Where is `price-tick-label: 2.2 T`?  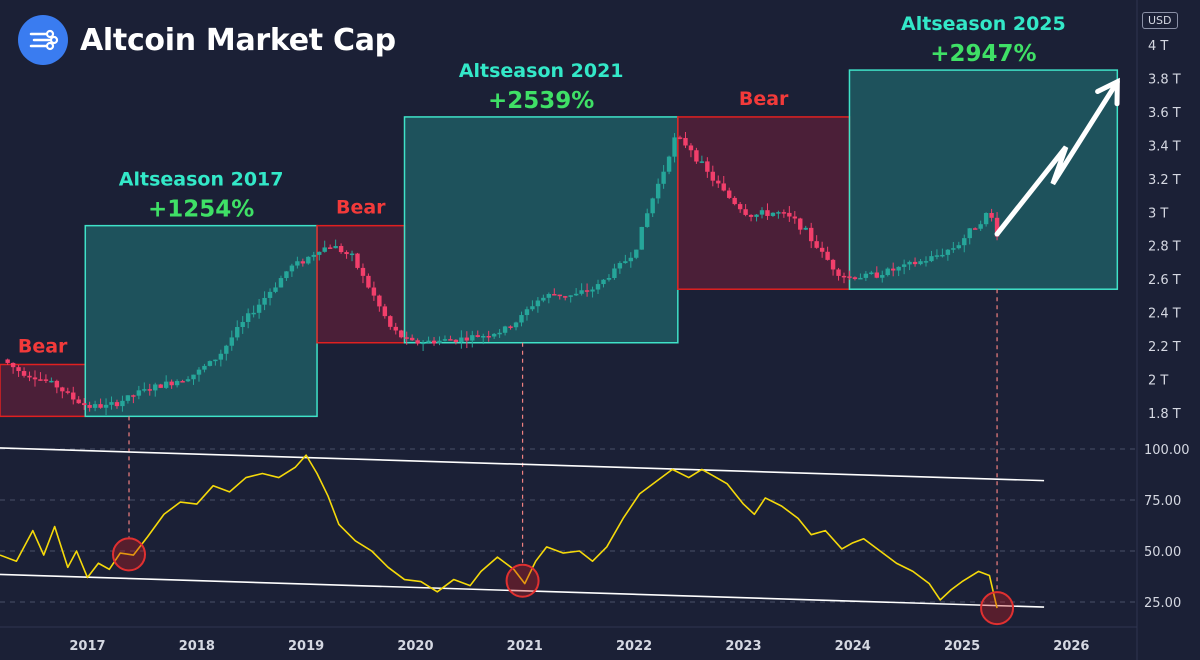 price-tick-label: 2.2 T is located at coordinates (1164, 347).